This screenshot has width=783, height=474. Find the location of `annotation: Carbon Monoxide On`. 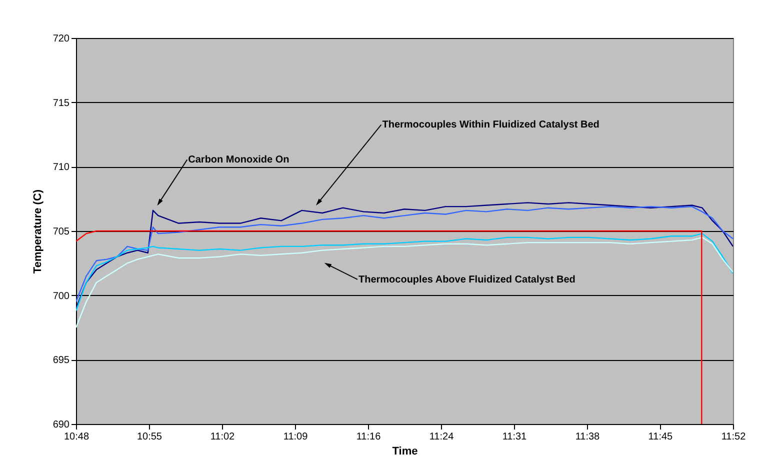

annotation: Carbon Monoxide On is located at coordinates (239, 160).